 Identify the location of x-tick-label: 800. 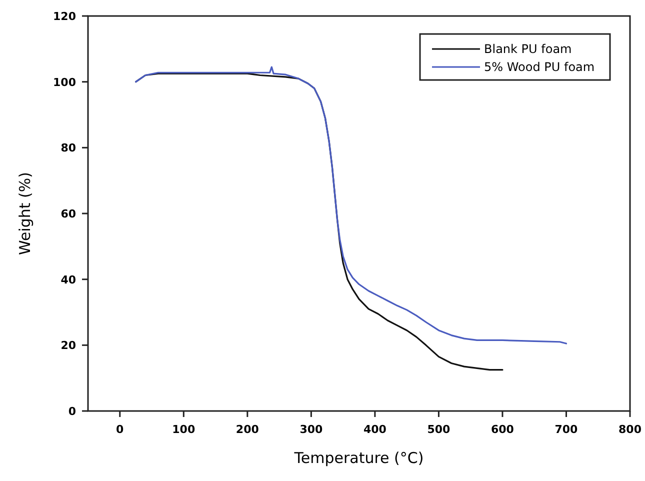
(630, 429).